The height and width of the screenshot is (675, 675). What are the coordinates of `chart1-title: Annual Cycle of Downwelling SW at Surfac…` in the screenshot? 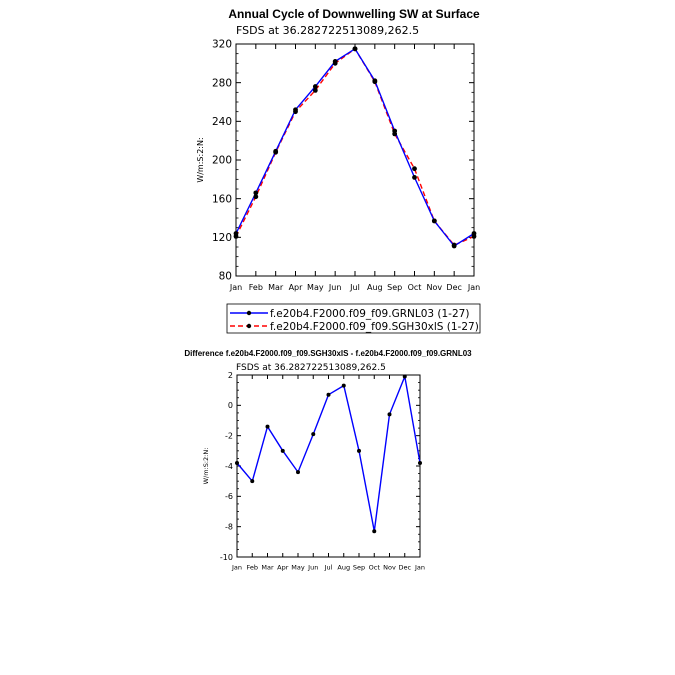 It's located at (354, 14).